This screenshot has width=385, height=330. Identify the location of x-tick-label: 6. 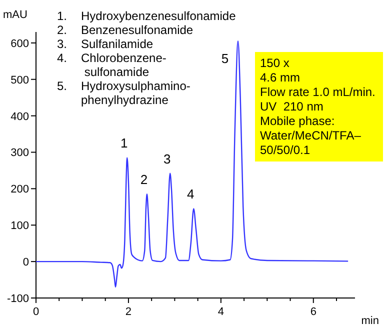
(313, 312).